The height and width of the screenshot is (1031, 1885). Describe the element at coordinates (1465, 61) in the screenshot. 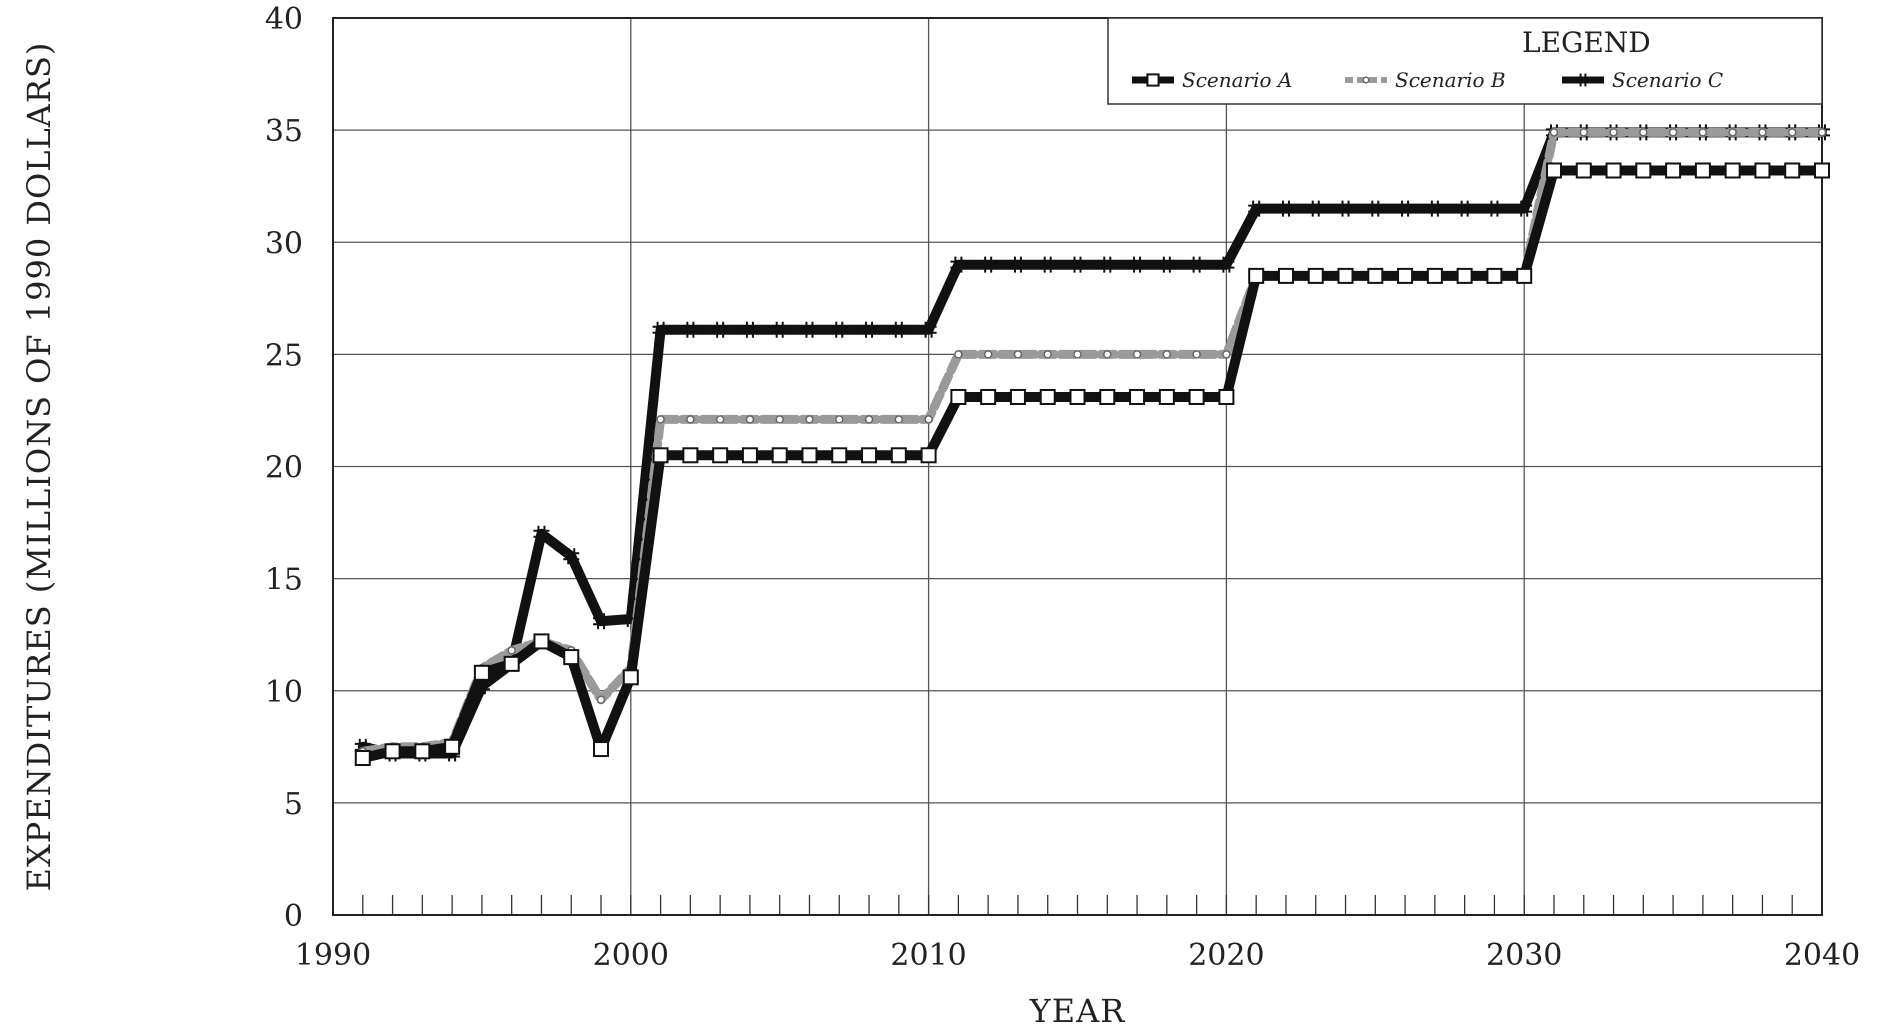

I see `legend-box` at that location.